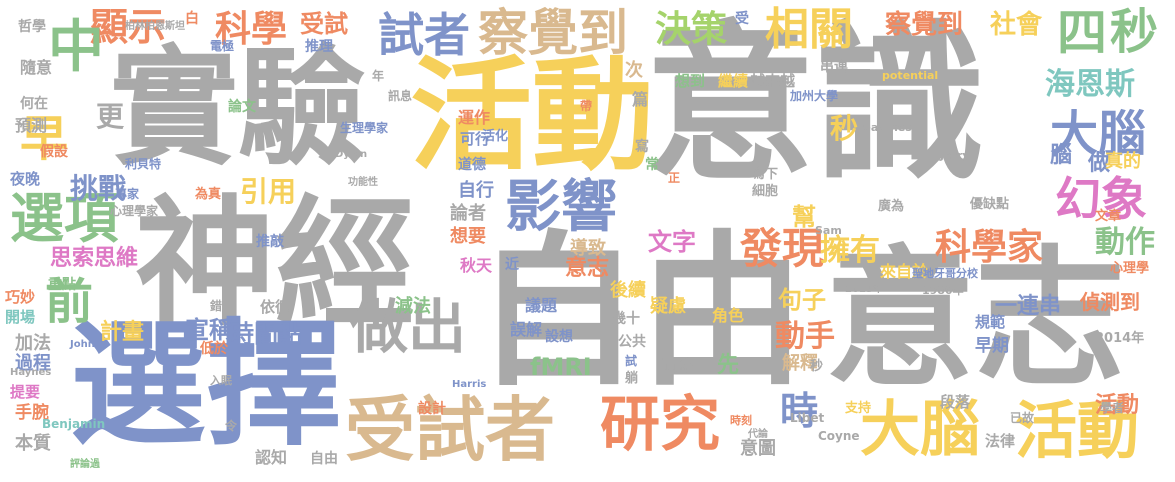 Image resolution: width=1175 pixels, height=482 pixels. What do you see at coordinates (1125, 242) in the screenshot?
I see `word-cloud-word: 動作` at bounding box center [1125, 242].